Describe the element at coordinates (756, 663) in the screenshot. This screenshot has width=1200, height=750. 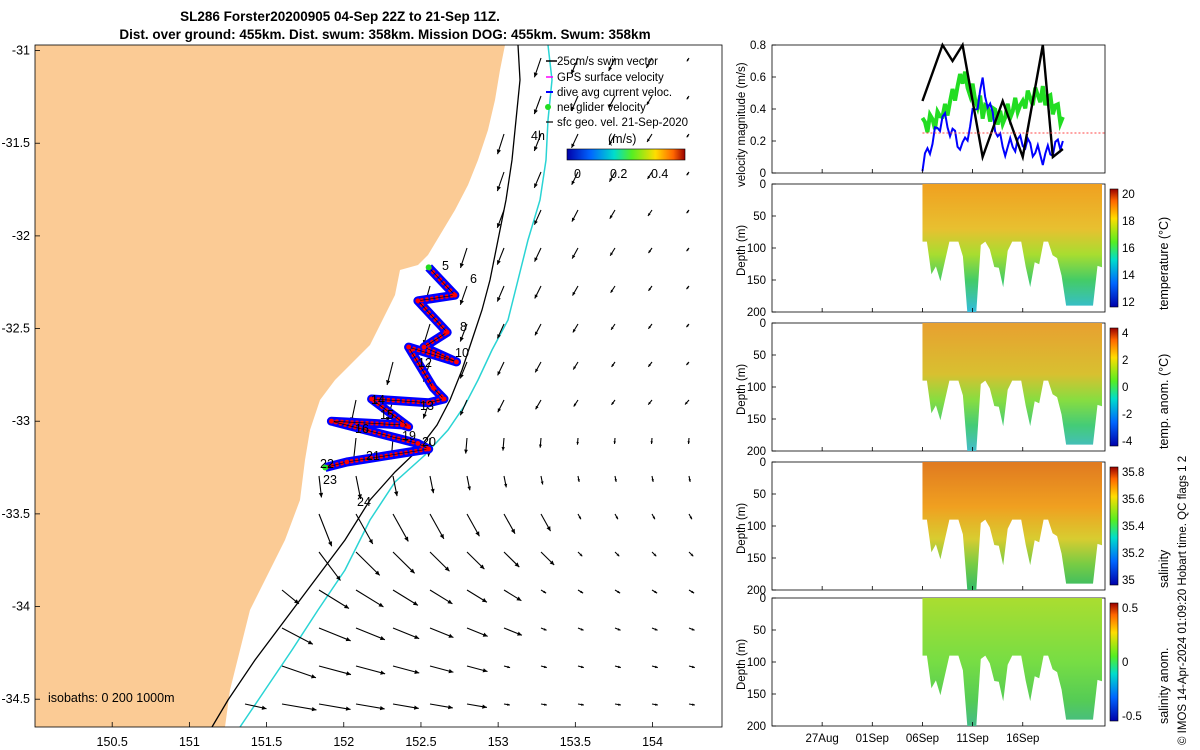
I see `section-ytick: 100` at that location.